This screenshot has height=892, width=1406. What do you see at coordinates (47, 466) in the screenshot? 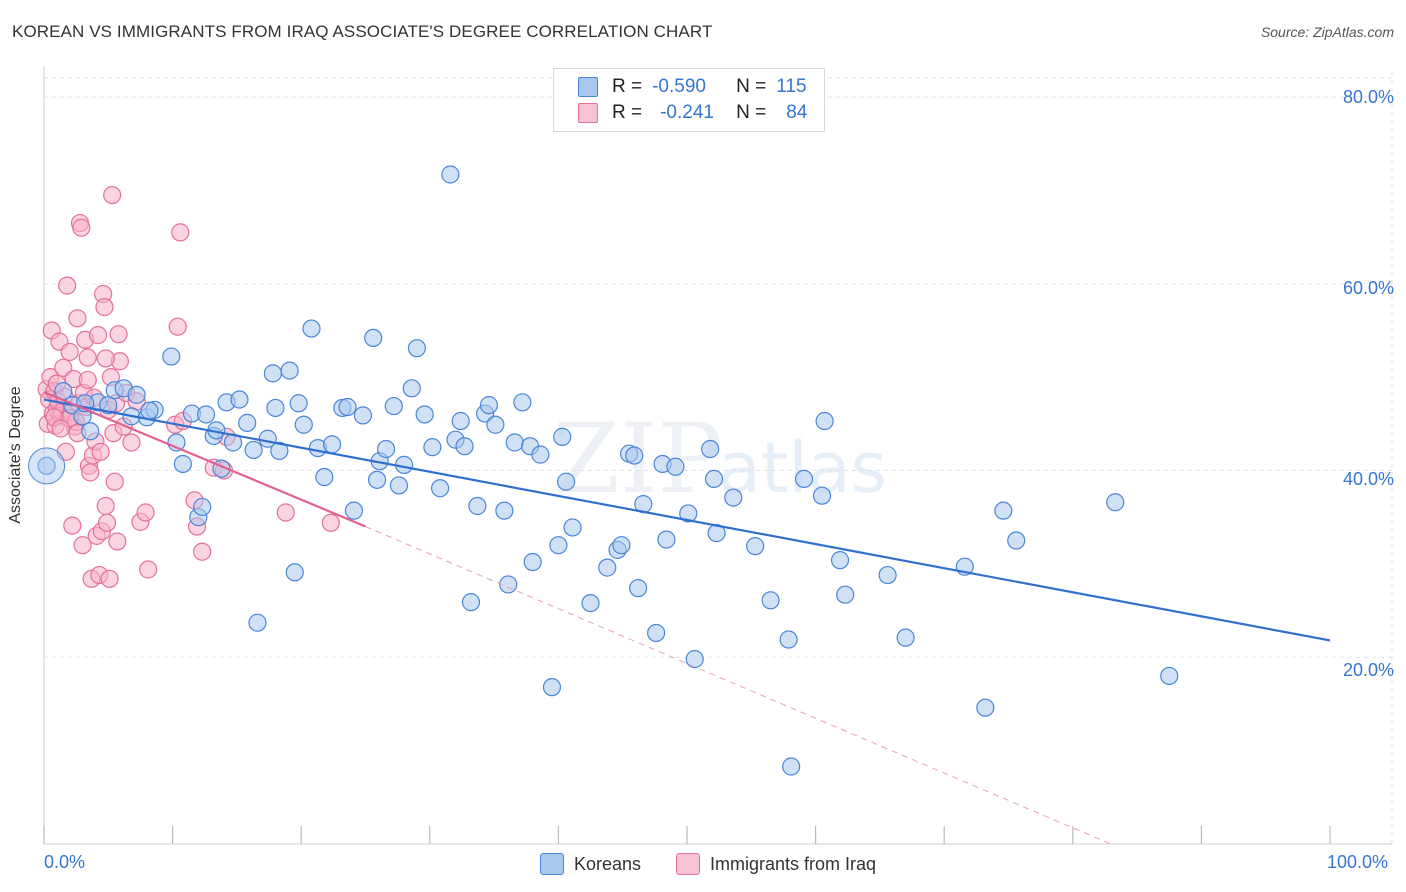
I see `data-point-large` at bounding box center [47, 466].